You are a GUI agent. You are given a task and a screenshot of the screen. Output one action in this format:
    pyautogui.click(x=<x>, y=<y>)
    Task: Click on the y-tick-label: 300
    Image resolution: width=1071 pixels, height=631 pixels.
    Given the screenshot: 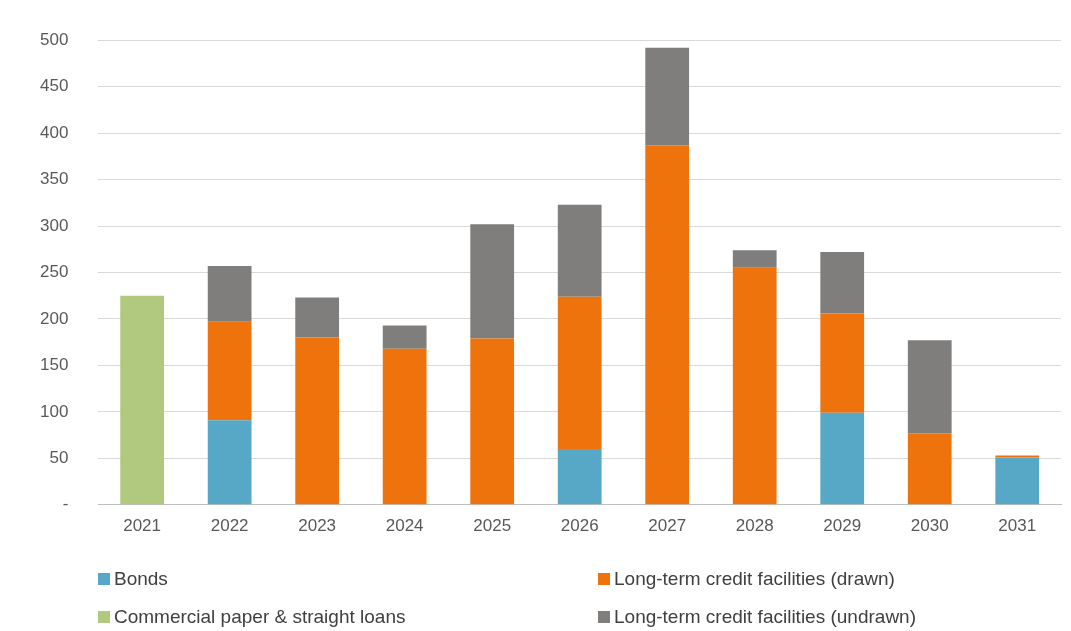 What is the action you would take?
    pyautogui.click(x=54, y=225)
    